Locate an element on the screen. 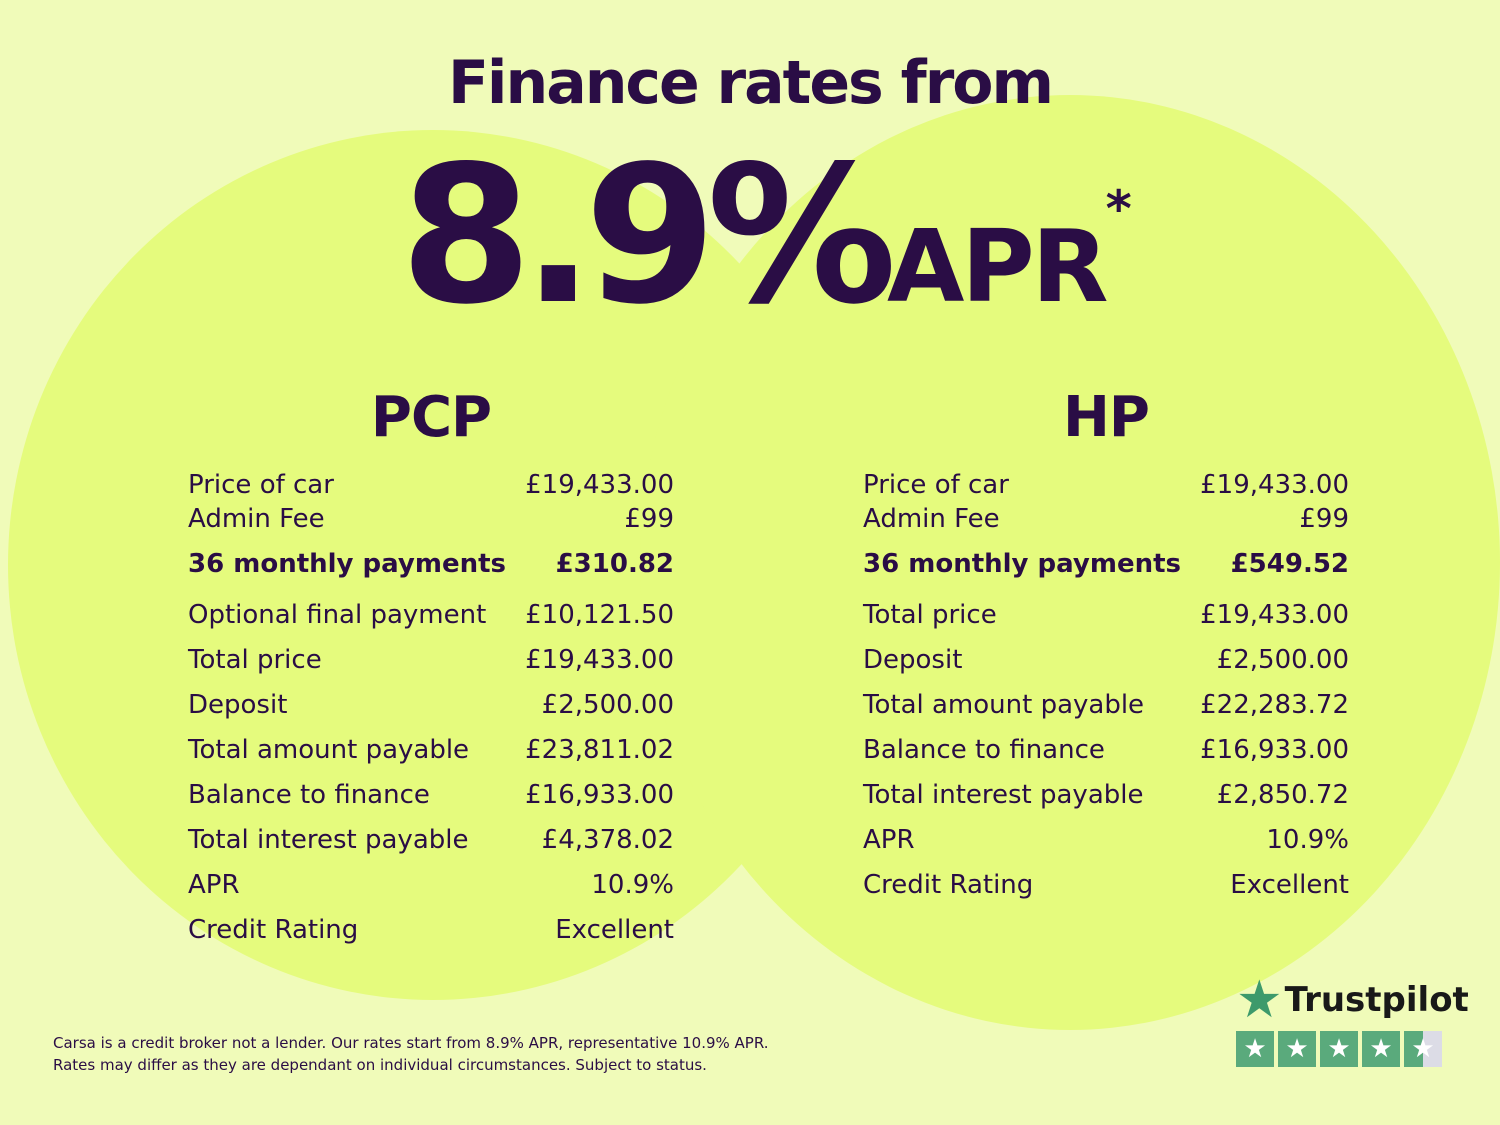 The height and width of the screenshot is (1125, 1500). table-row: 36 monthly payments £310.82 is located at coordinates (431, 564).